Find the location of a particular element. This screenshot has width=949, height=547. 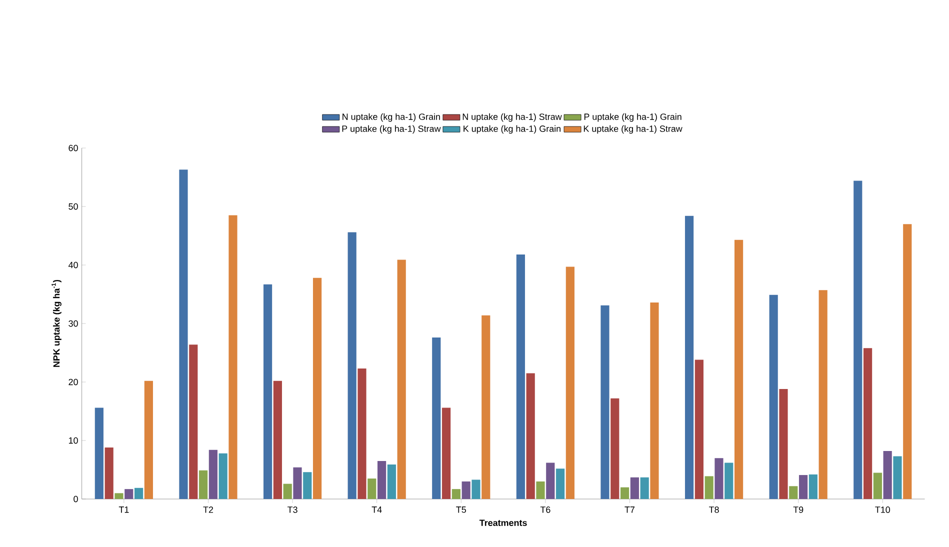

x-tick-label: T9 is located at coordinates (798, 509).